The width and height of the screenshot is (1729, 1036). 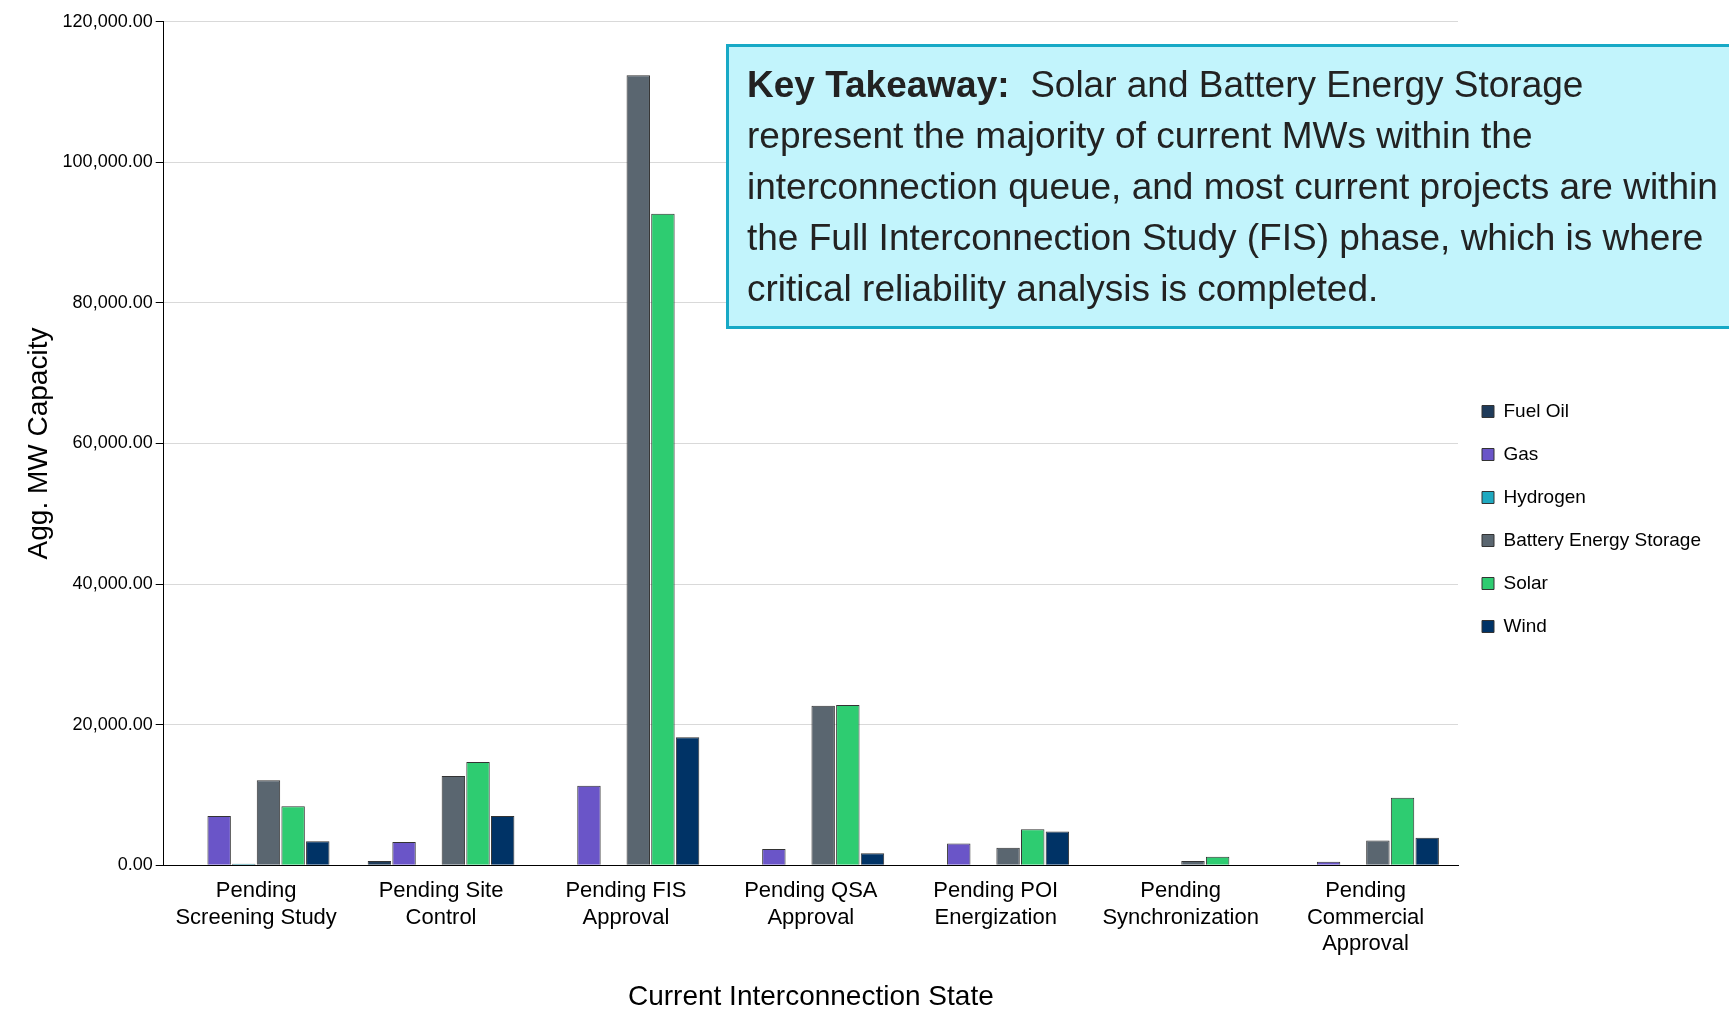 I want to click on x-tick-label: Pending QSA Approval, so click(x=811, y=903).